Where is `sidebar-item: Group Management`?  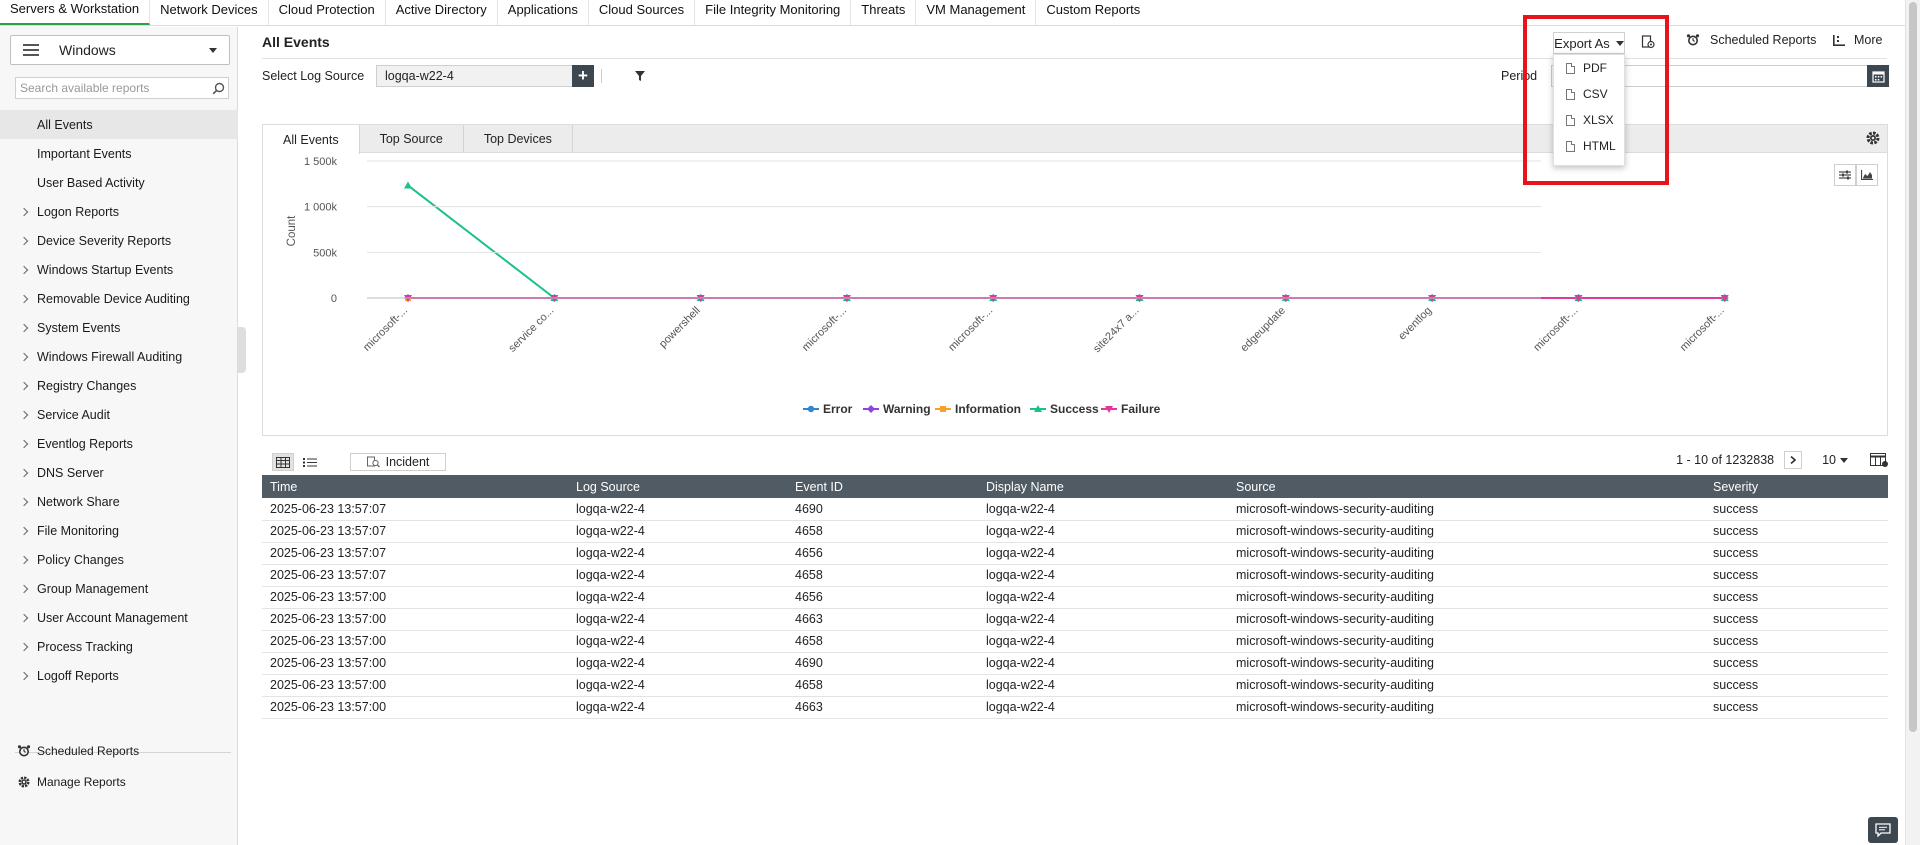 sidebar-item: Group Management is located at coordinates (119, 588).